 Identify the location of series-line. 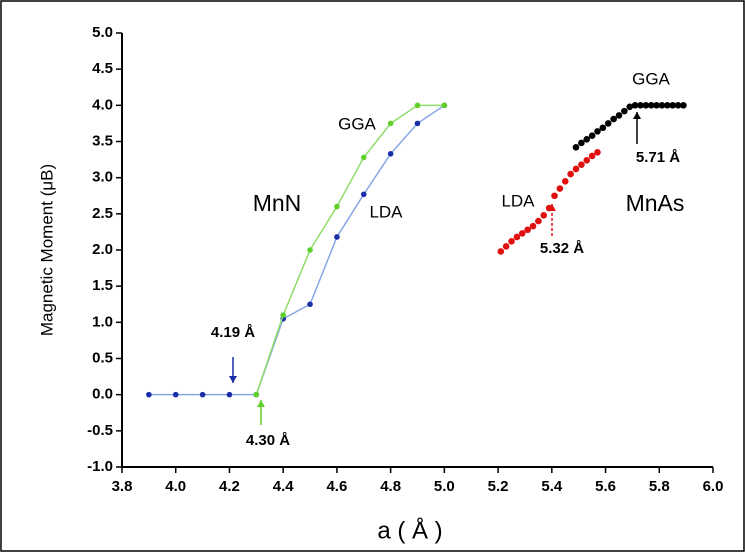
(350, 249).